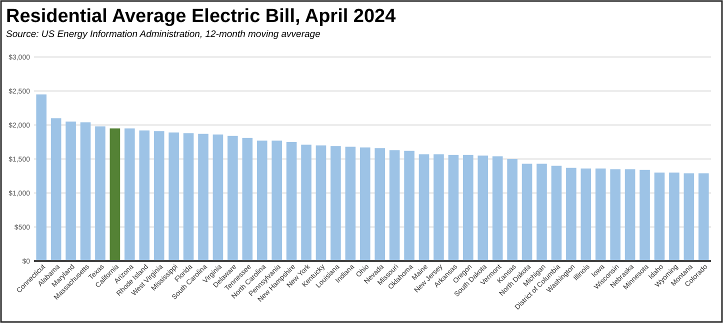 The image size is (723, 323). I want to click on chart-title: Residential Average Electric Bill, April 2024, so click(201, 16).